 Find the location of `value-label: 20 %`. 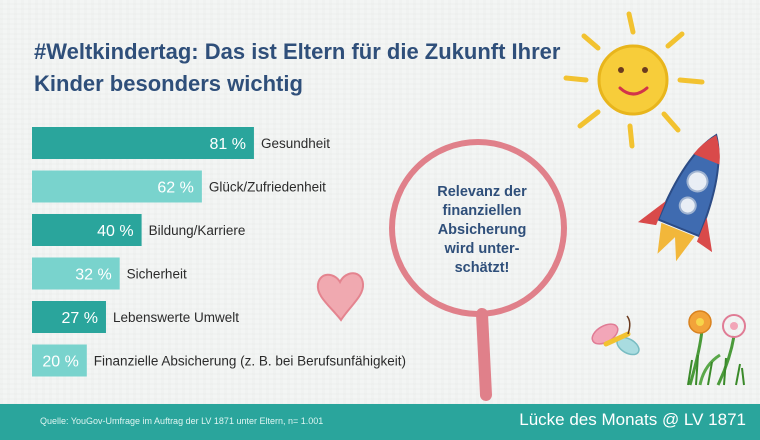

value-label: 20 % is located at coordinates (60, 362).